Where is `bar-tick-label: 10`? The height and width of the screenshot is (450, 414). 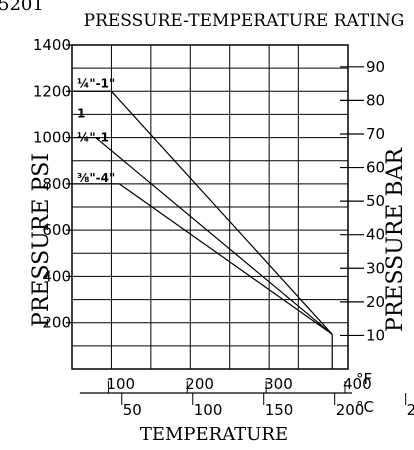 bar-tick-label: 10 is located at coordinates (375, 335).